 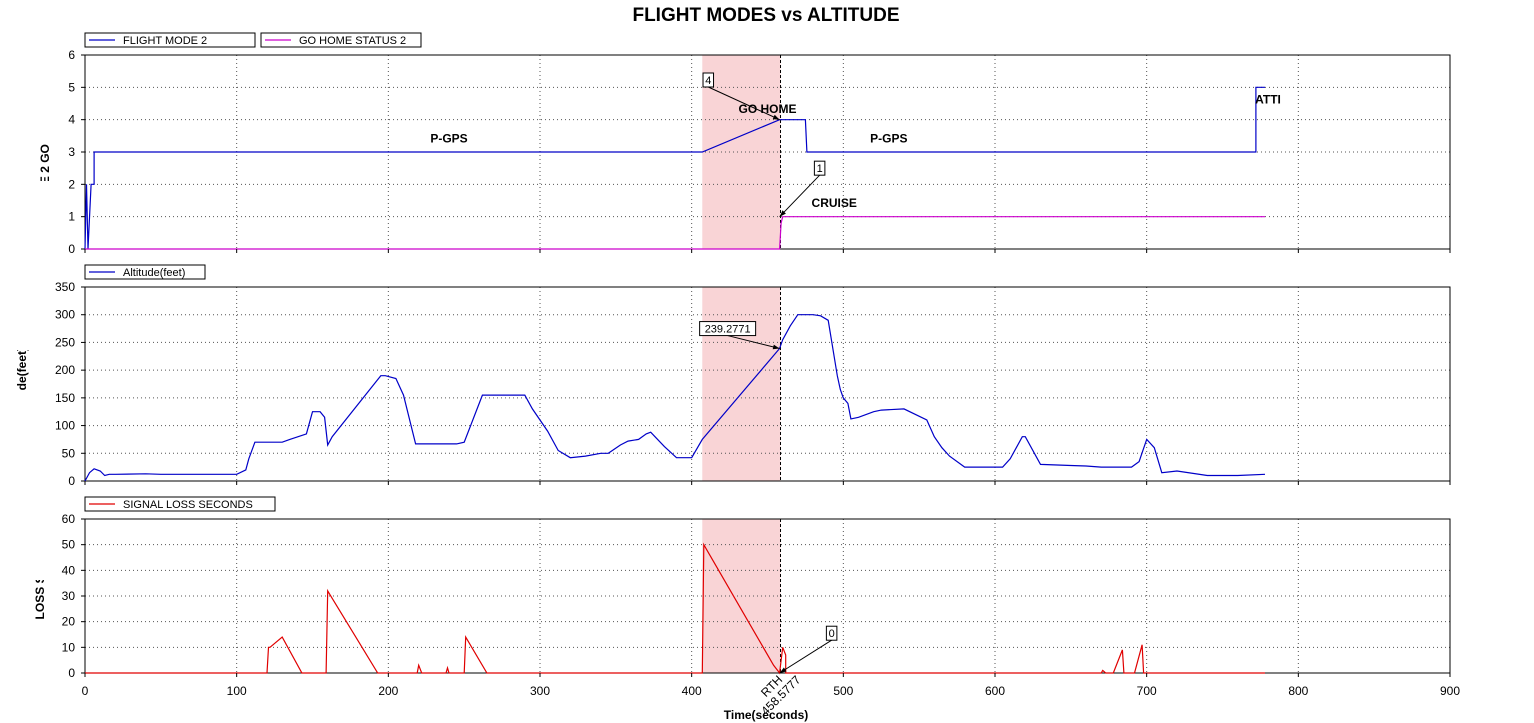 I want to click on y-tick-label: 20, so click(x=69, y=622).